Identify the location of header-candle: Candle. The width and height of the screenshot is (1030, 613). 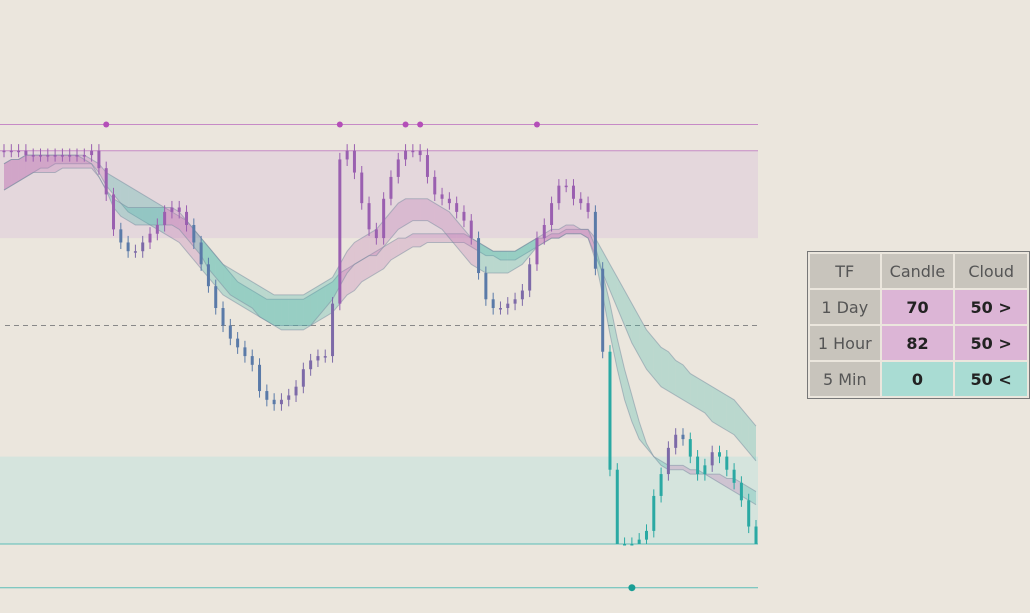
(917, 271).